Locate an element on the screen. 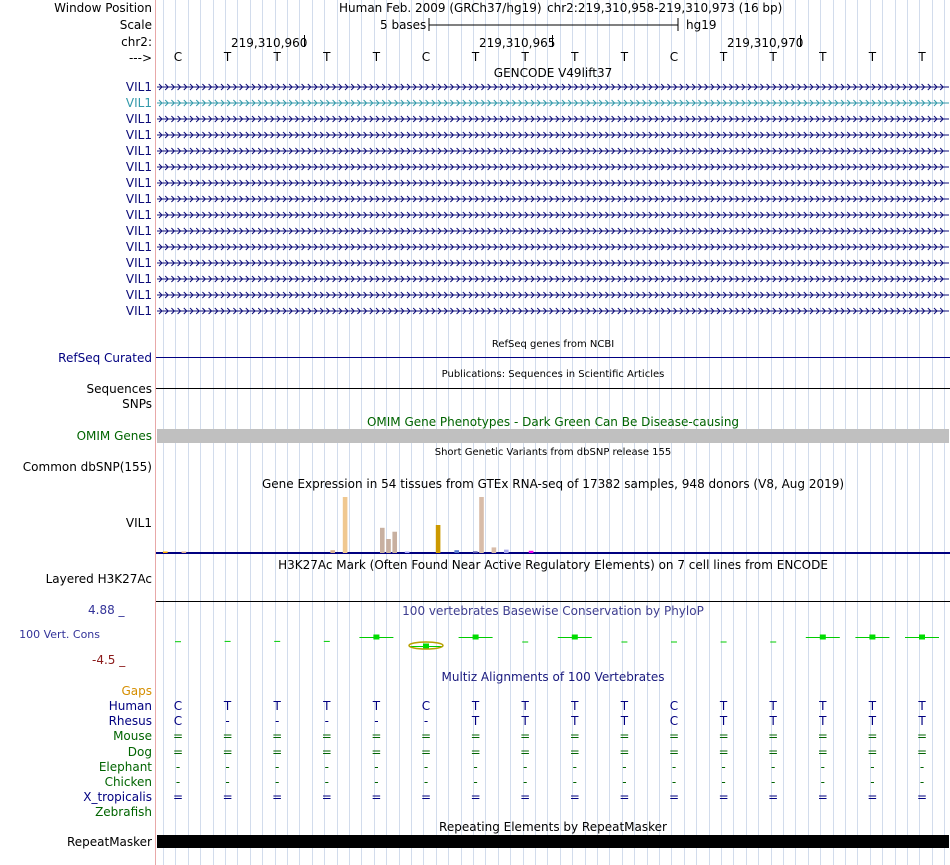 This screenshot has height=865, width=950. sequence-base: C is located at coordinates (426, 57).